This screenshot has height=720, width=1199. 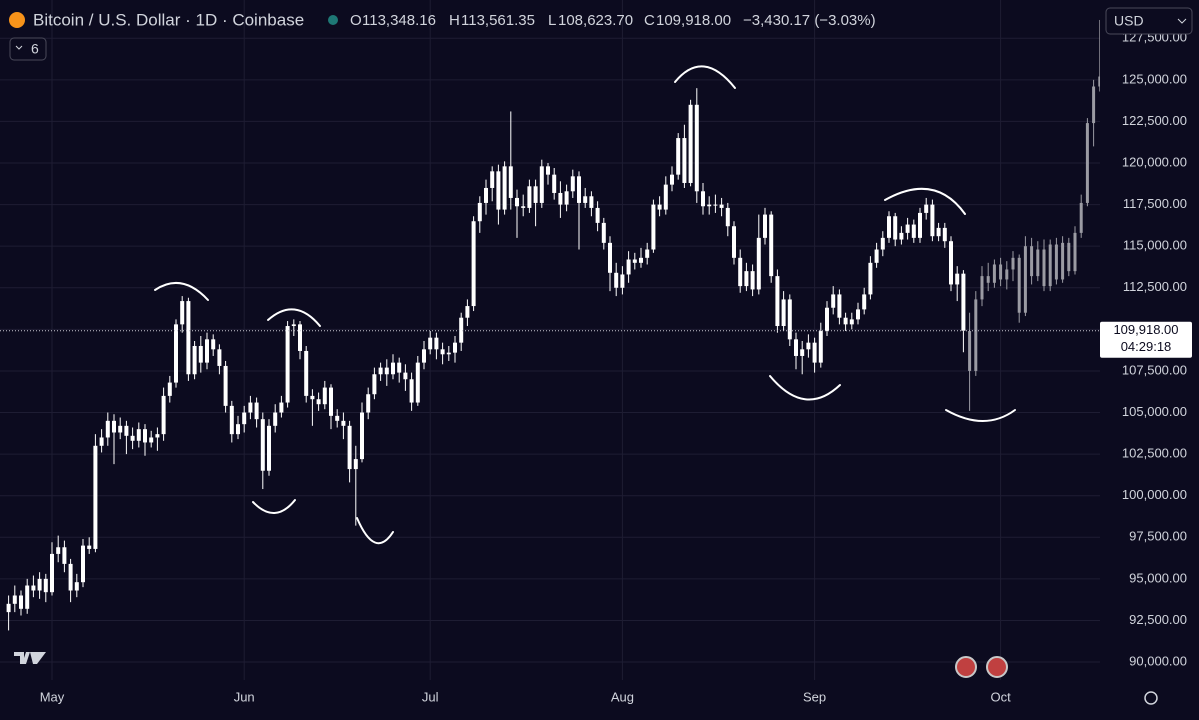 What do you see at coordinates (814, 696) in the screenshot?
I see `x-tick-label: Sep` at bounding box center [814, 696].